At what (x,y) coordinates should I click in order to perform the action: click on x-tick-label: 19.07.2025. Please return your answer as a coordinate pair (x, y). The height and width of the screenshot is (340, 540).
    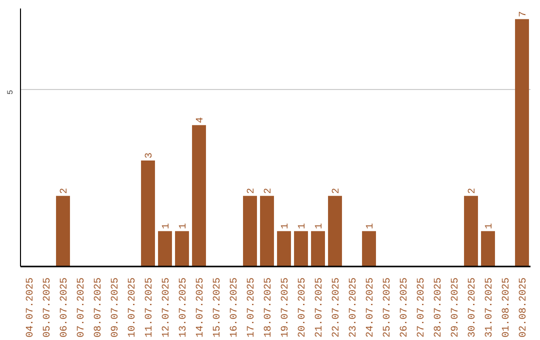
    Looking at the image, I should click on (286, 307).